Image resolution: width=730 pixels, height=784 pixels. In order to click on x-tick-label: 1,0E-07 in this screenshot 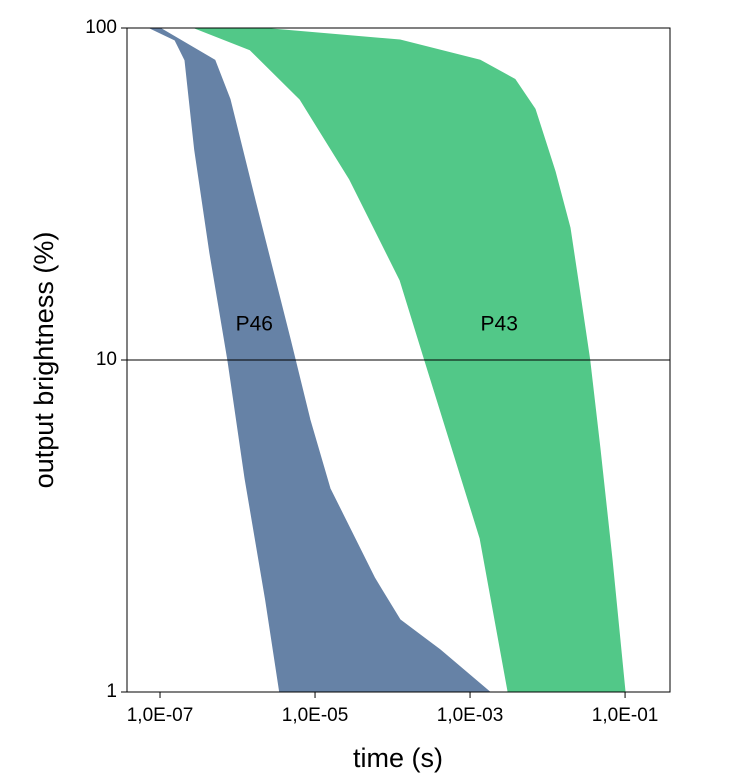, I will do `click(160, 715)`.